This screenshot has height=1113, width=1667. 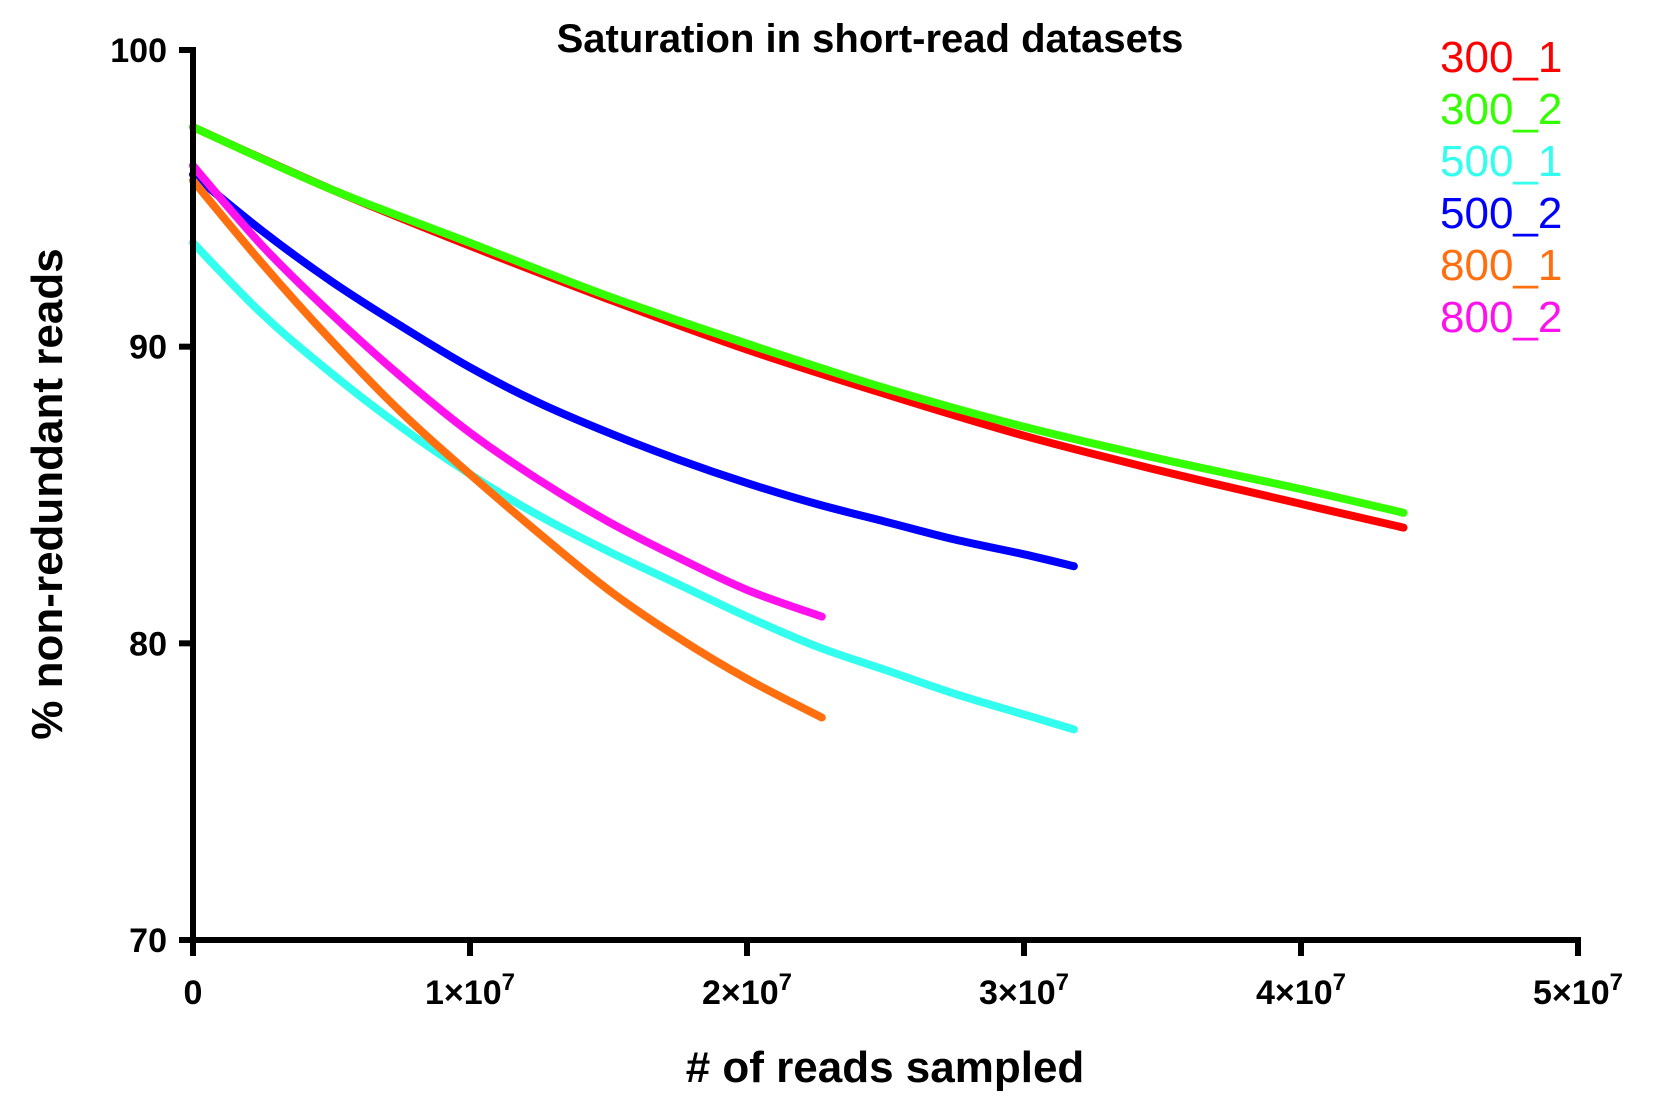 I want to click on x-tick-label: 2×10⁷, so click(x=747, y=990).